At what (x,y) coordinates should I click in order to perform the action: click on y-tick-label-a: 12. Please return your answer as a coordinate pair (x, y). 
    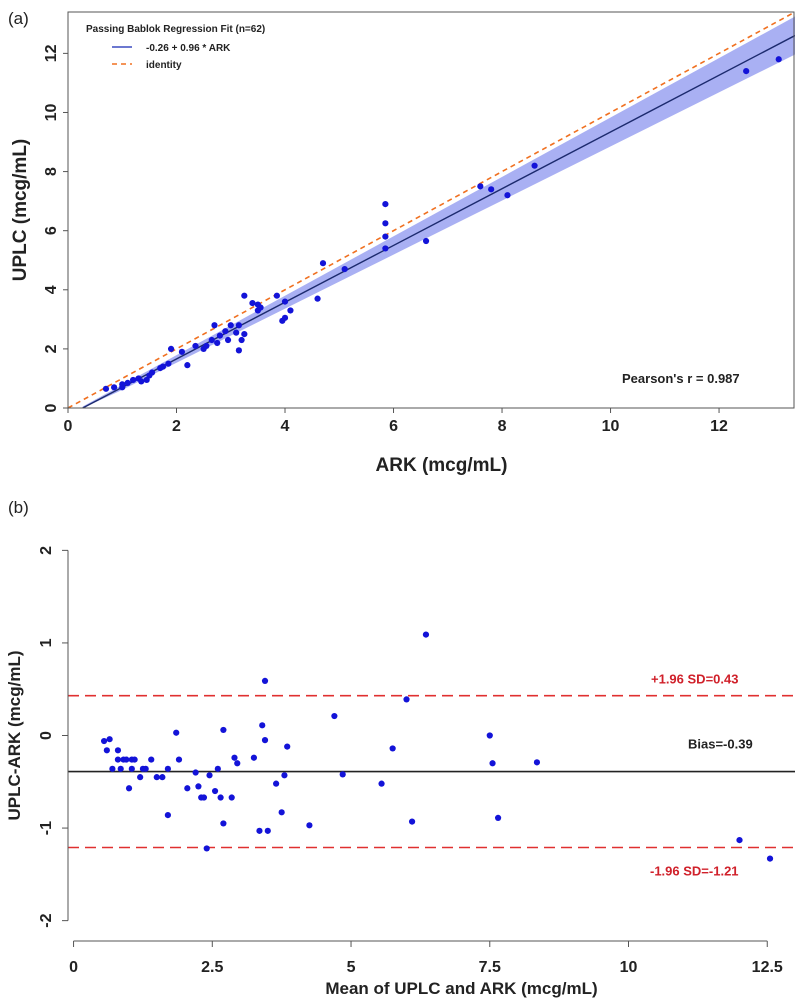
    Looking at the image, I should click on (51, 53).